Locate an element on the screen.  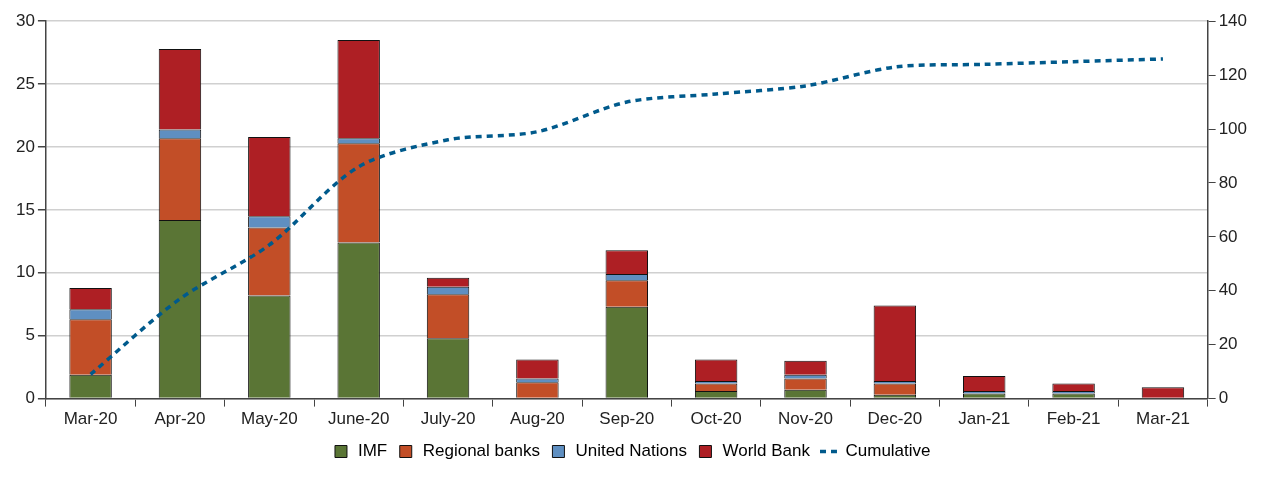
legend-label: United Nations is located at coordinates (631, 451).